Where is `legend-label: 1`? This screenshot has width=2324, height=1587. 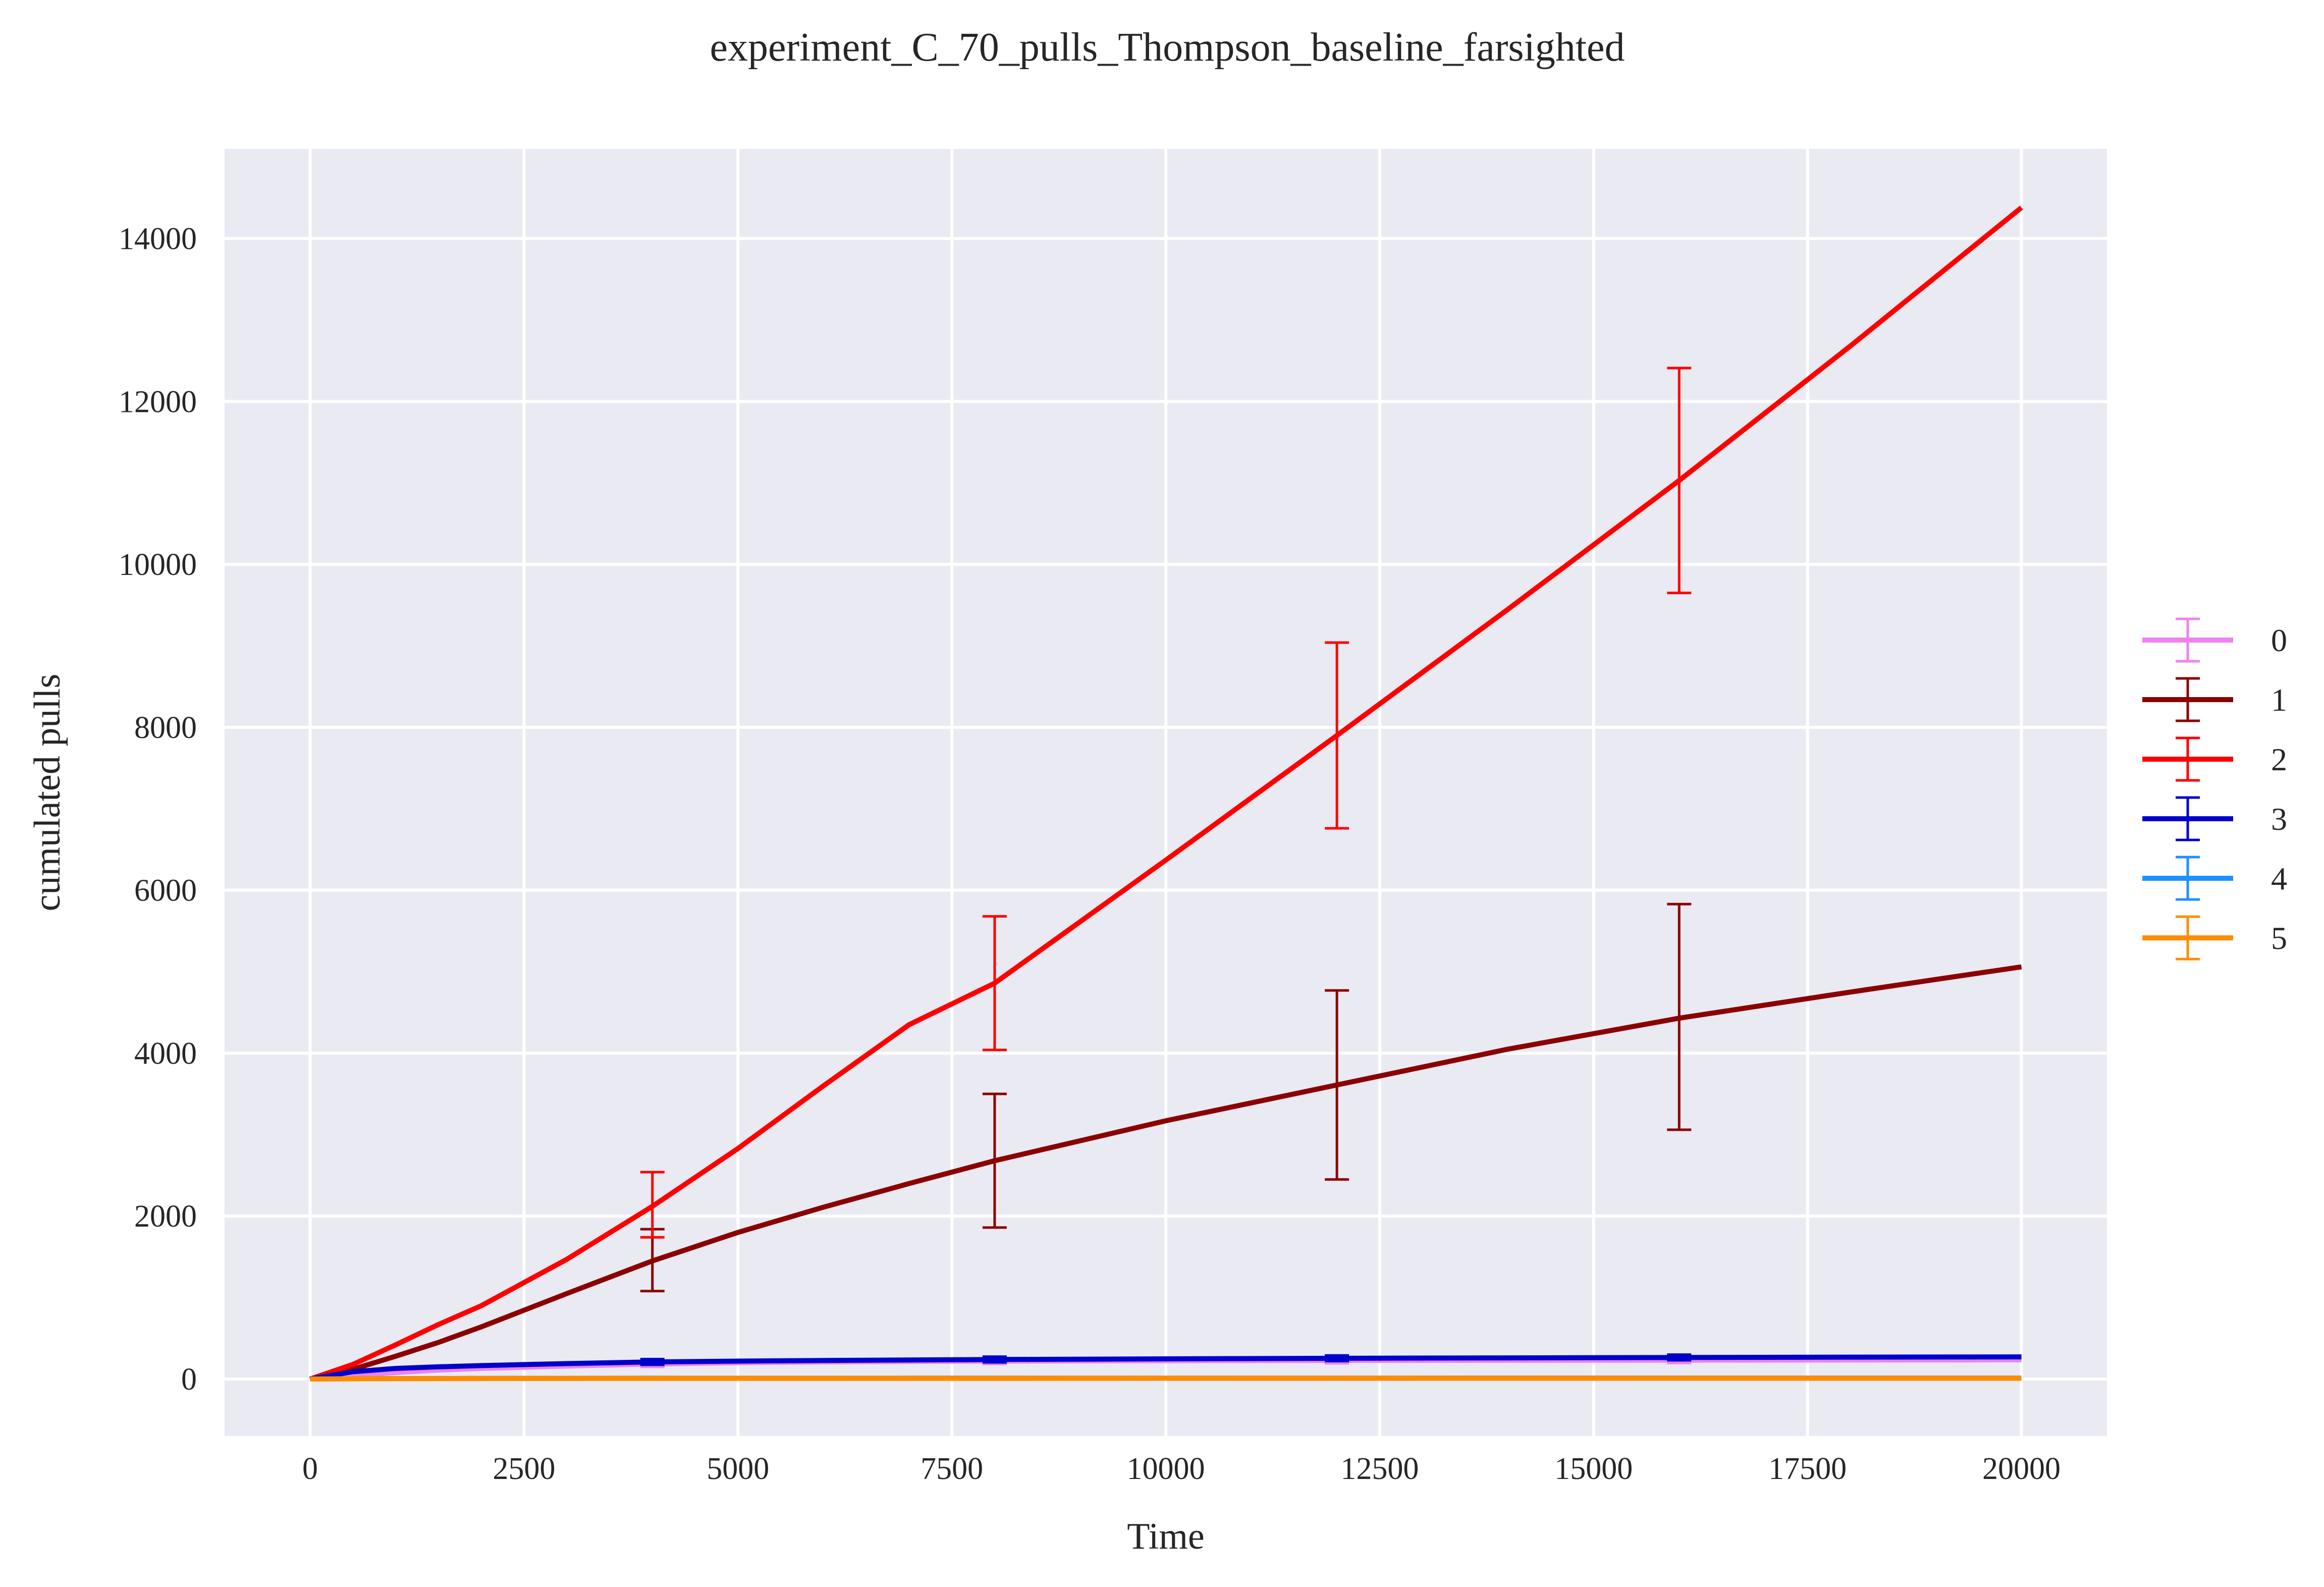 legend-label: 1 is located at coordinates (2279, 700).